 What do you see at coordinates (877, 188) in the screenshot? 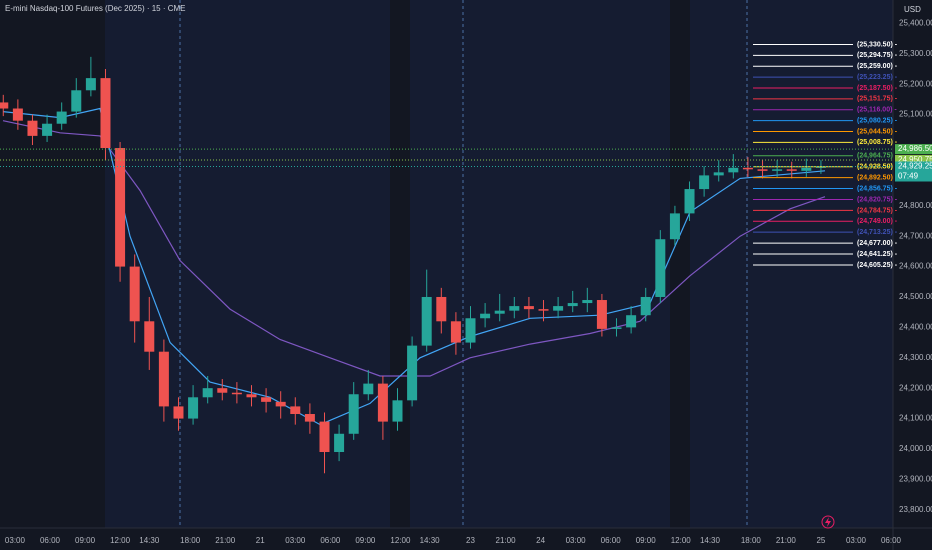
I see `level-label: (24,856.75) -` at bounding box center [877, 188].